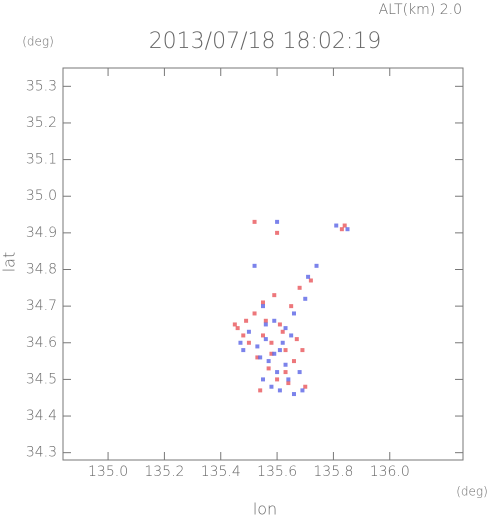 This screenshot has width=491, height=521. I want to click on y-tick-label: 34.8, so click(41, 269).